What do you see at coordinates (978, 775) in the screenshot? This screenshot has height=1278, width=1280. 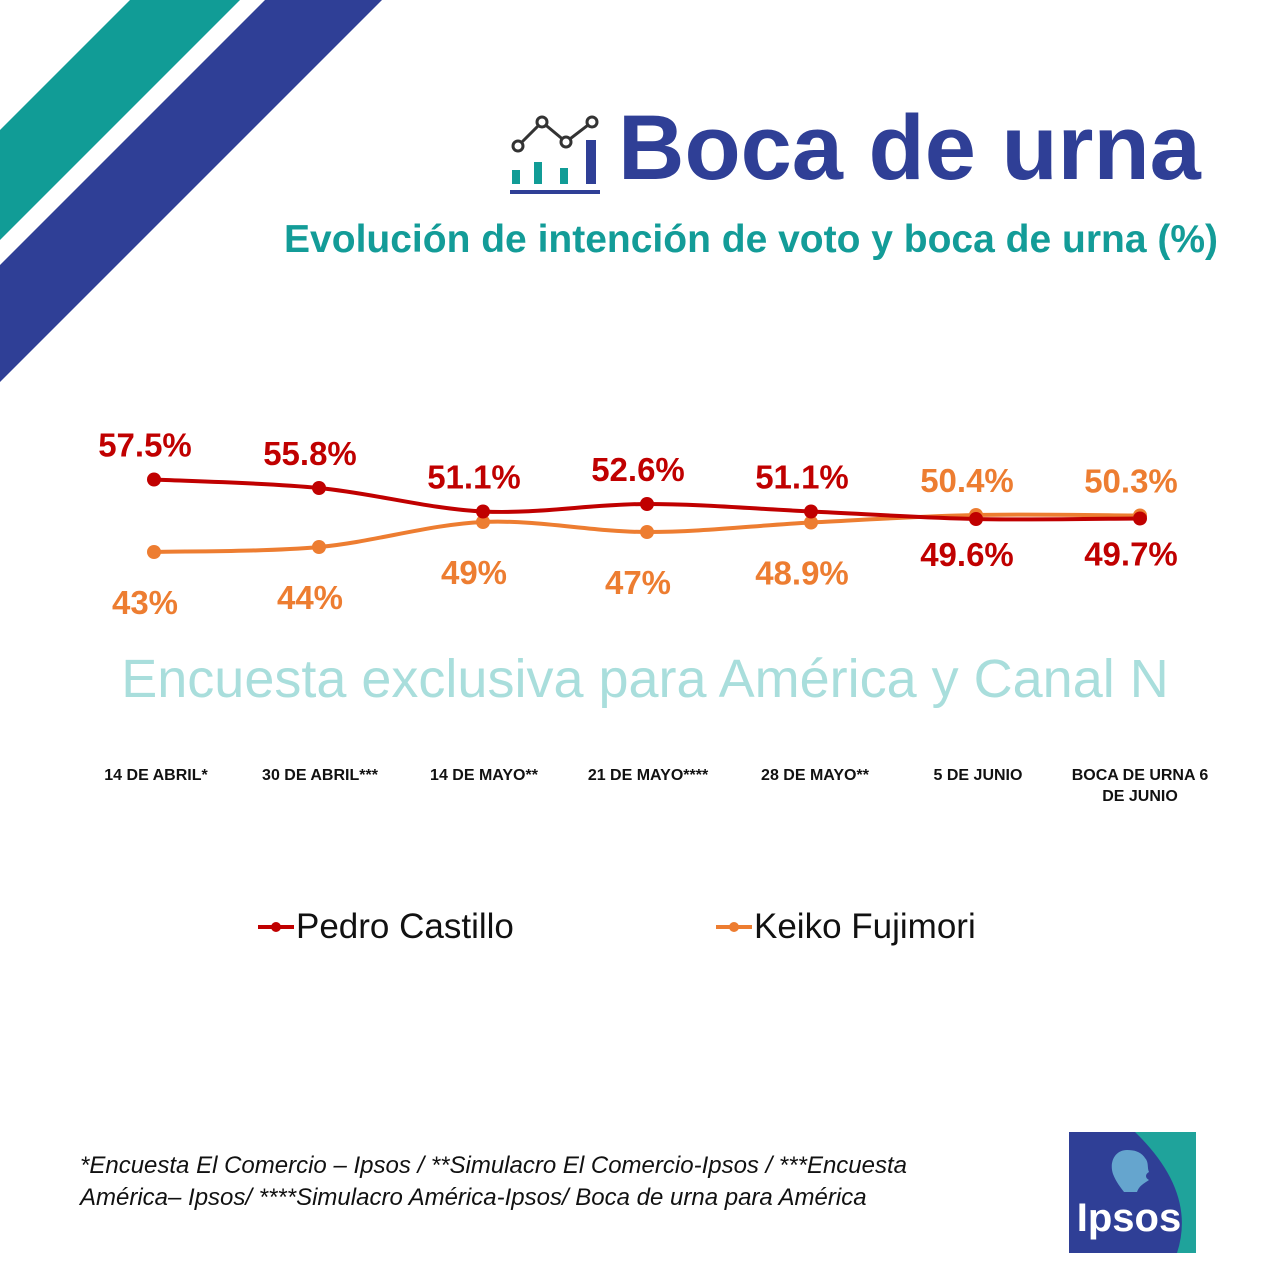 I see `x-tick-label: 5 DE JUNIO` at bounding box center [978, 775].